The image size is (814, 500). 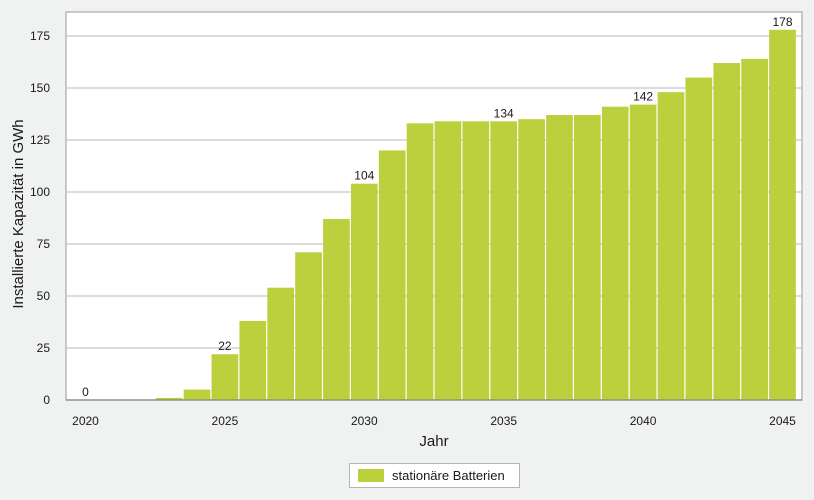 What do you see at coordinates (225, 377) in the screenshot?
I see `bar-2025` at bounding box center [225, 377].